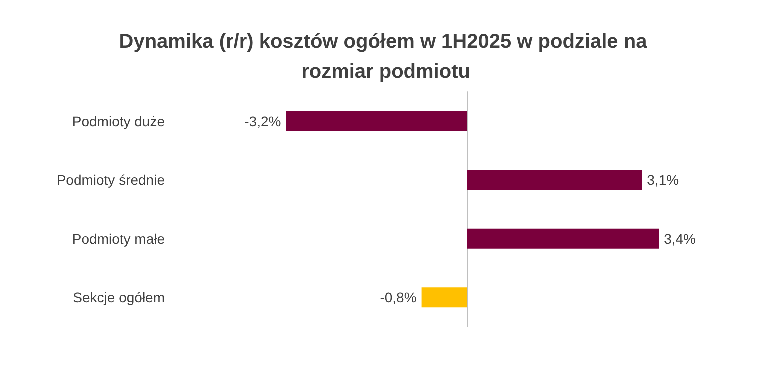 The image size is (772, 371). What do you see at coordinates (263, 121) in the screenshot?
I see `data-label: -3,2%` at bounding box center [263, 121].